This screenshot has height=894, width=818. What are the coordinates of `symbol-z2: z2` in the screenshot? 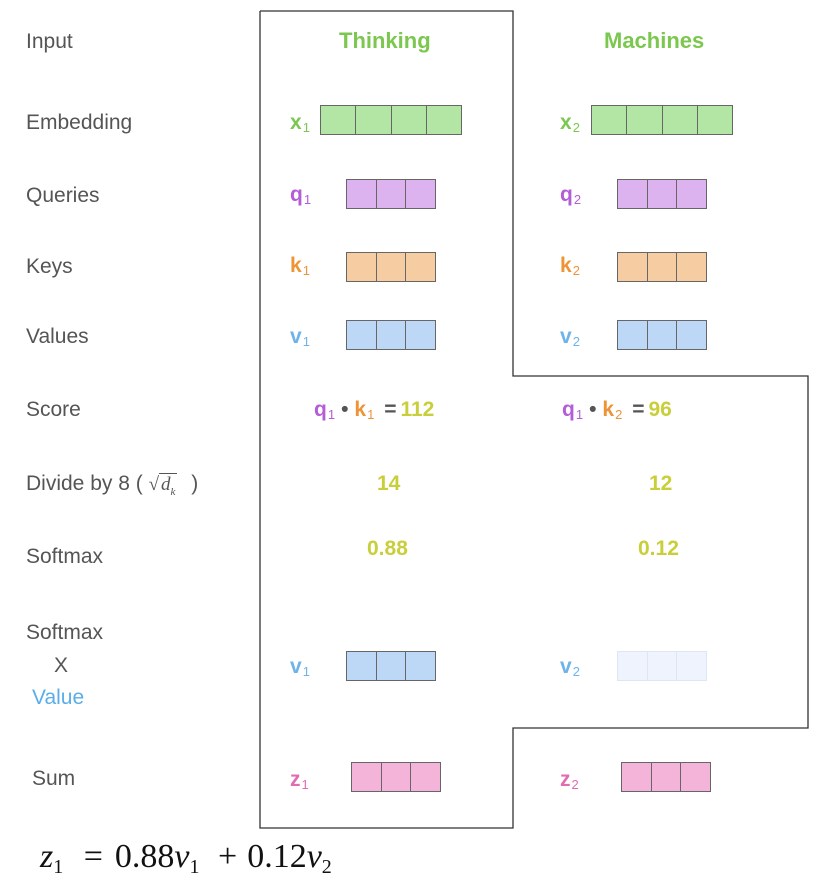 It's located at (569, 782).